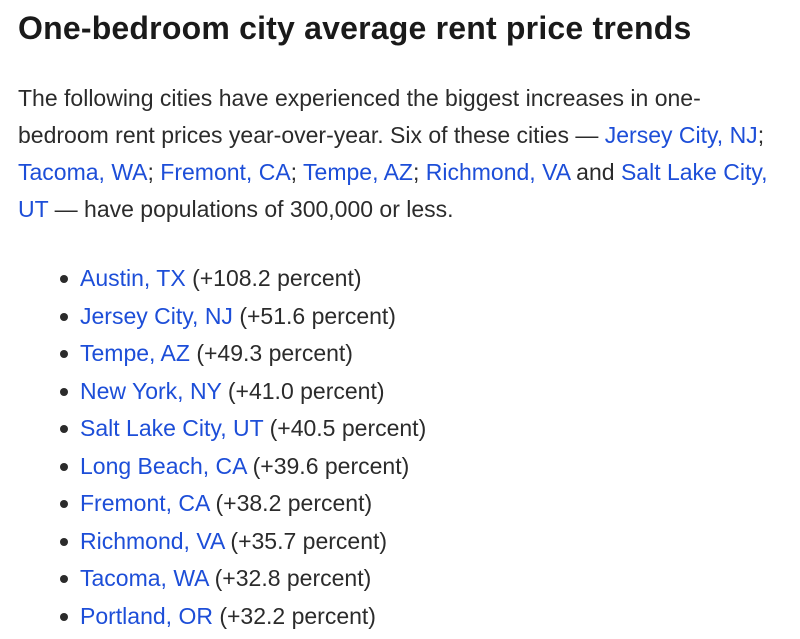  What do you see at coordinates (595, 172) in the screenshot?
I see `intro-and: and` at bounding box center [595, 172].